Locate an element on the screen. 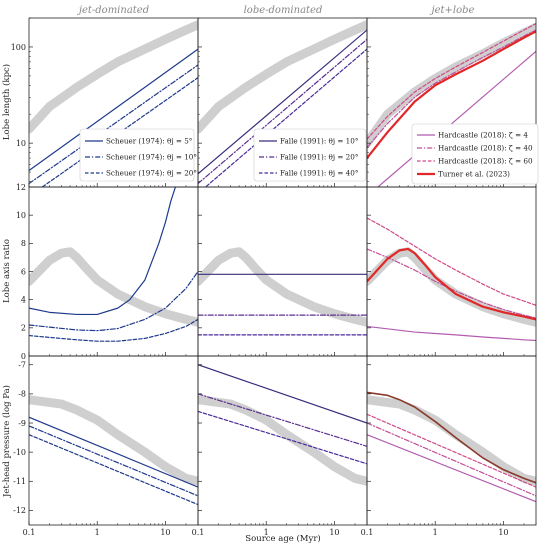 The height and width of the screenshot is (550, 543). panel-r1c2 is located at coordinates (451, 271).